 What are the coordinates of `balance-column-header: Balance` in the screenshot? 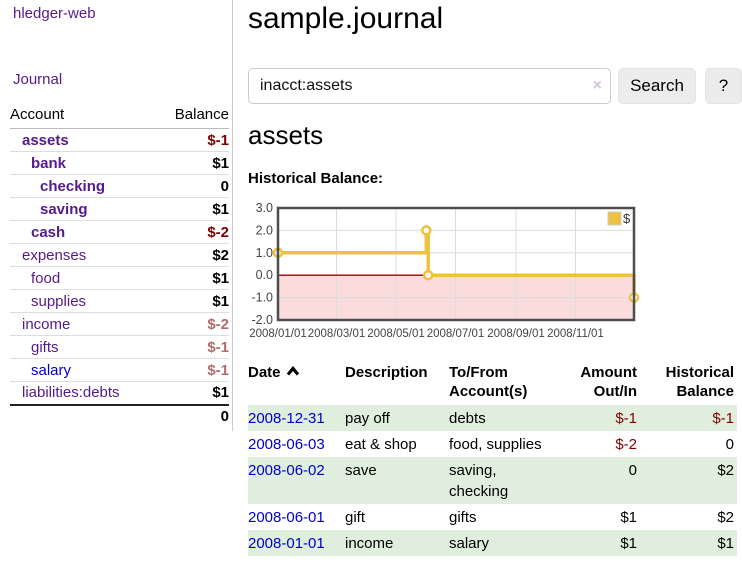 It's located at (201, 114).